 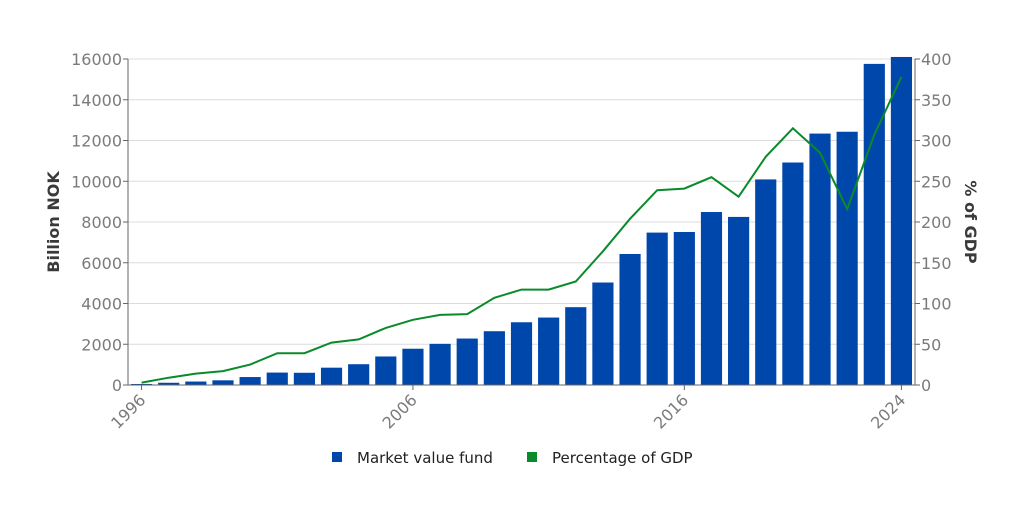 I want to click on bar-1998, so click(x=196, y=383).